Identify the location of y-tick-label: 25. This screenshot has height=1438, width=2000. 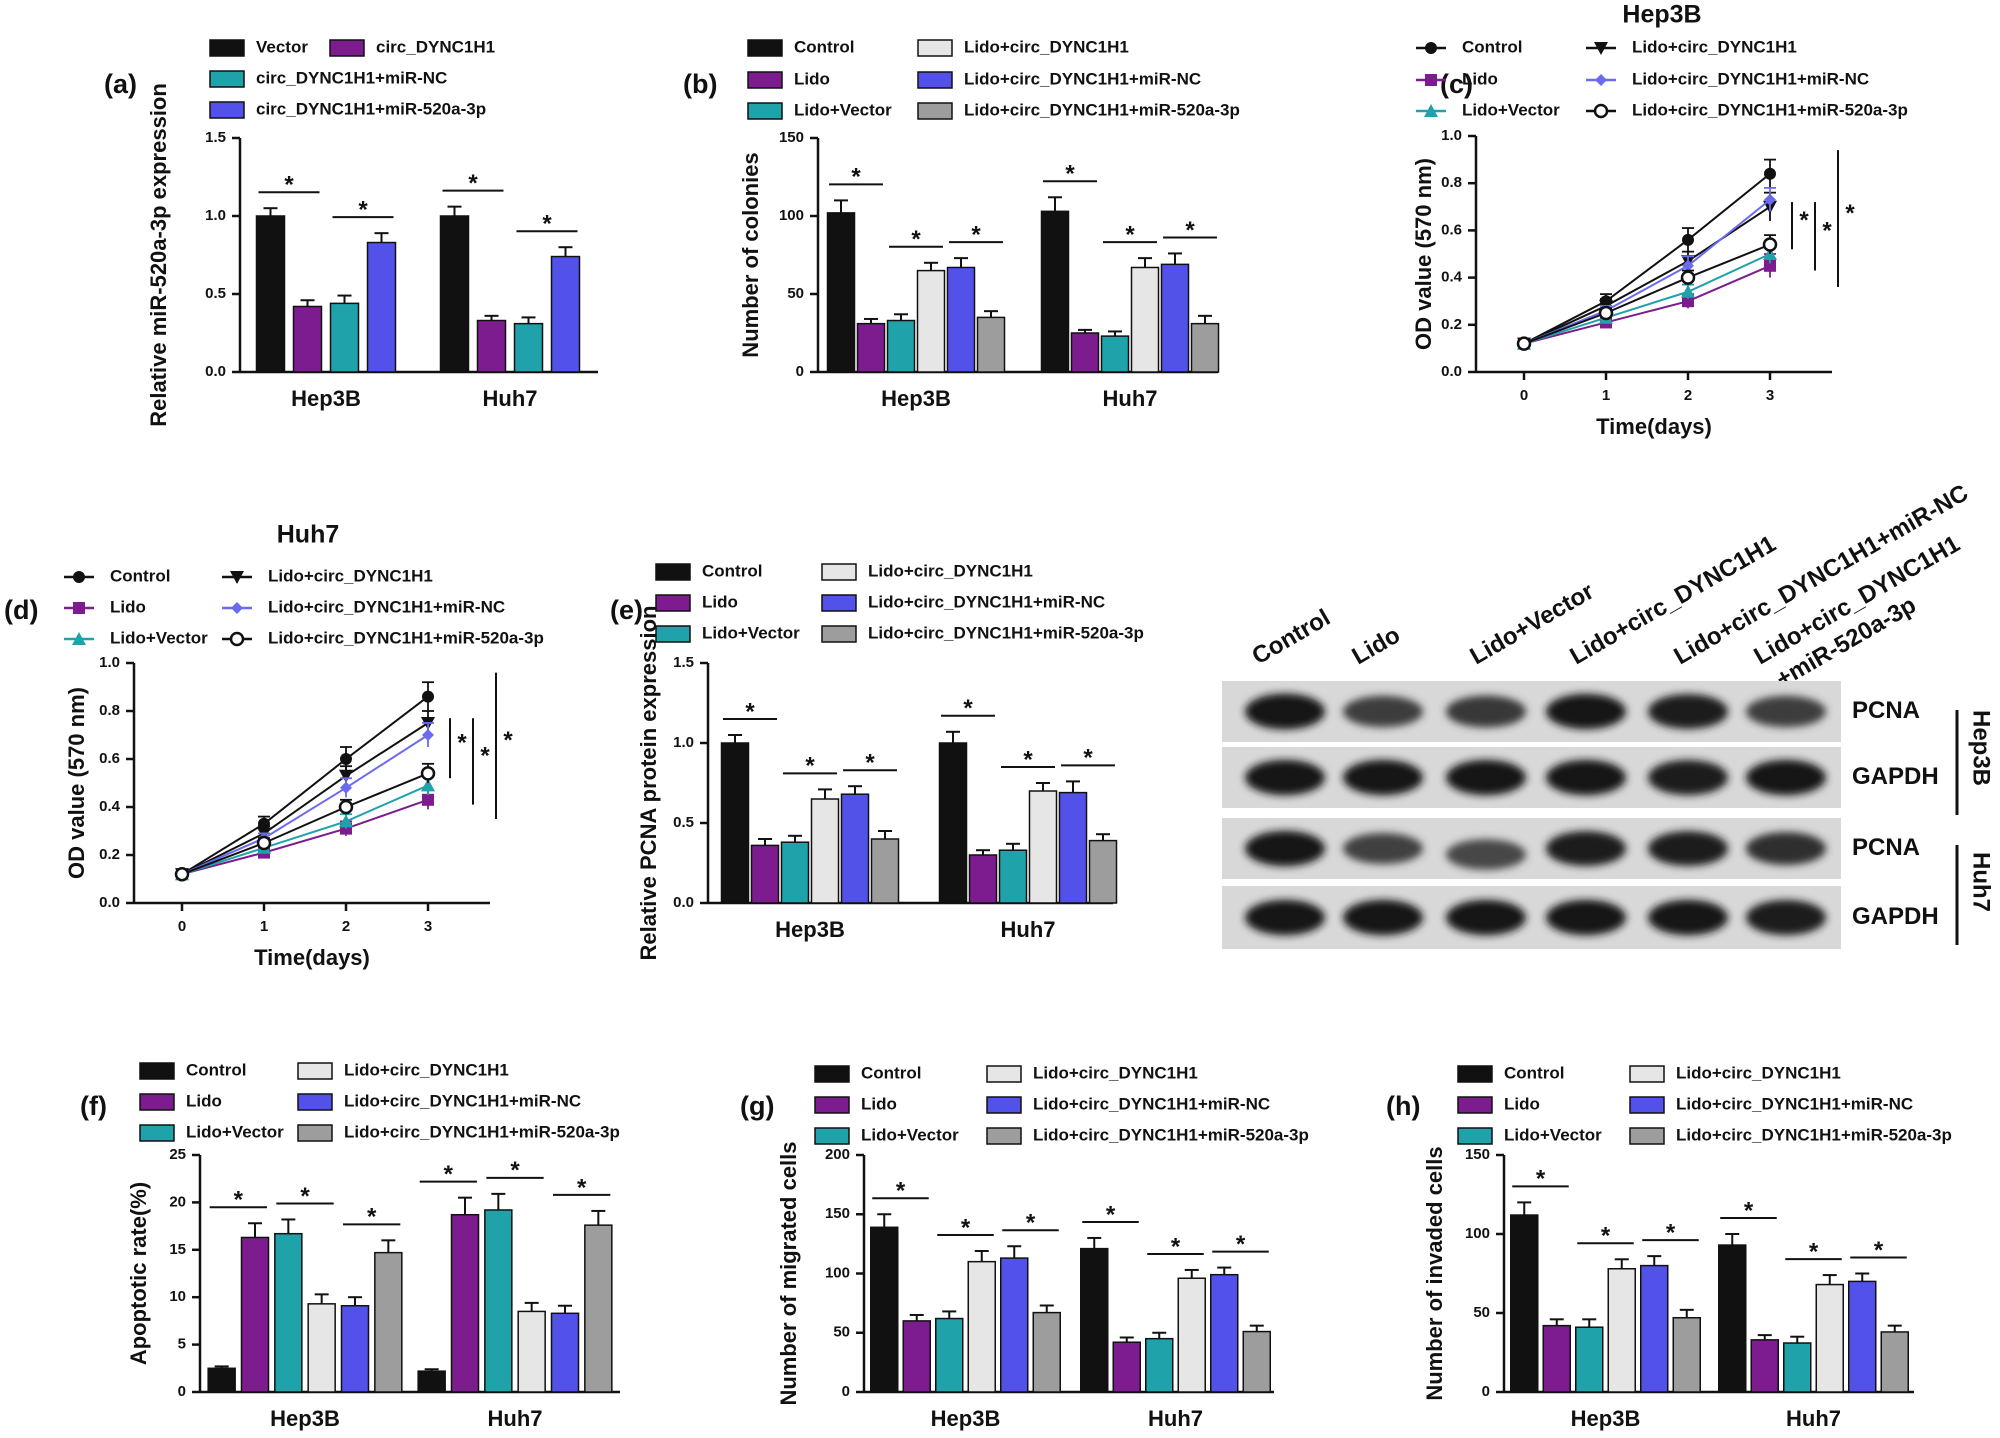
(177, 1154).